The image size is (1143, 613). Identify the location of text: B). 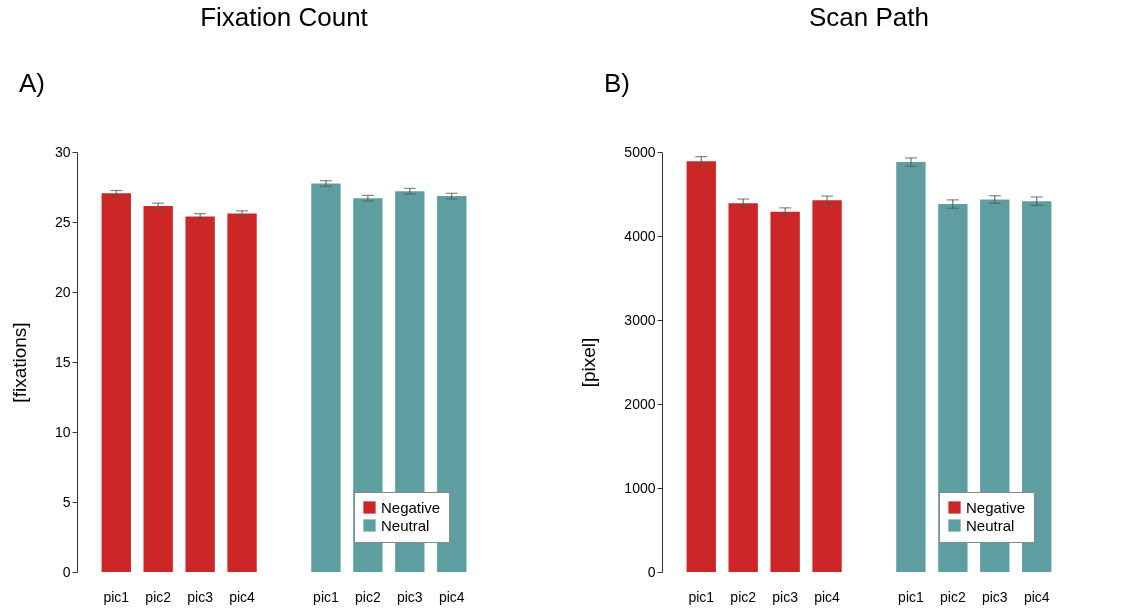
(617, 83).